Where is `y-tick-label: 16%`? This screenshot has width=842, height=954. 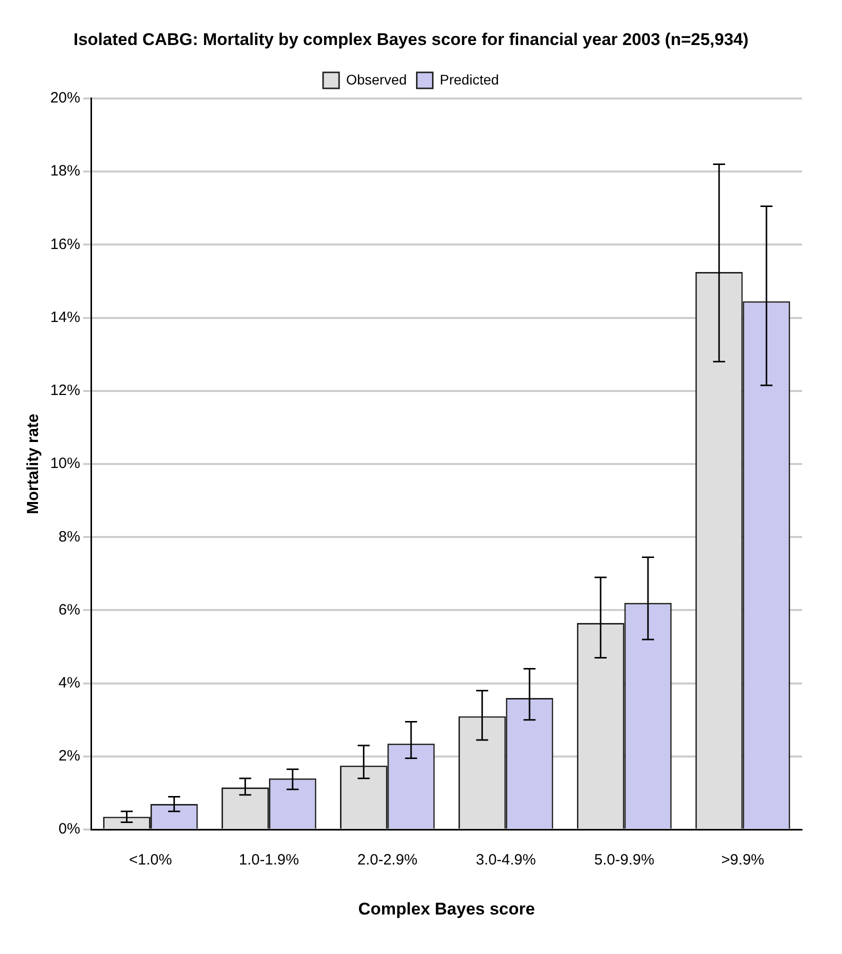 y-tick-label: 16% is located at coordinates (65, 244).